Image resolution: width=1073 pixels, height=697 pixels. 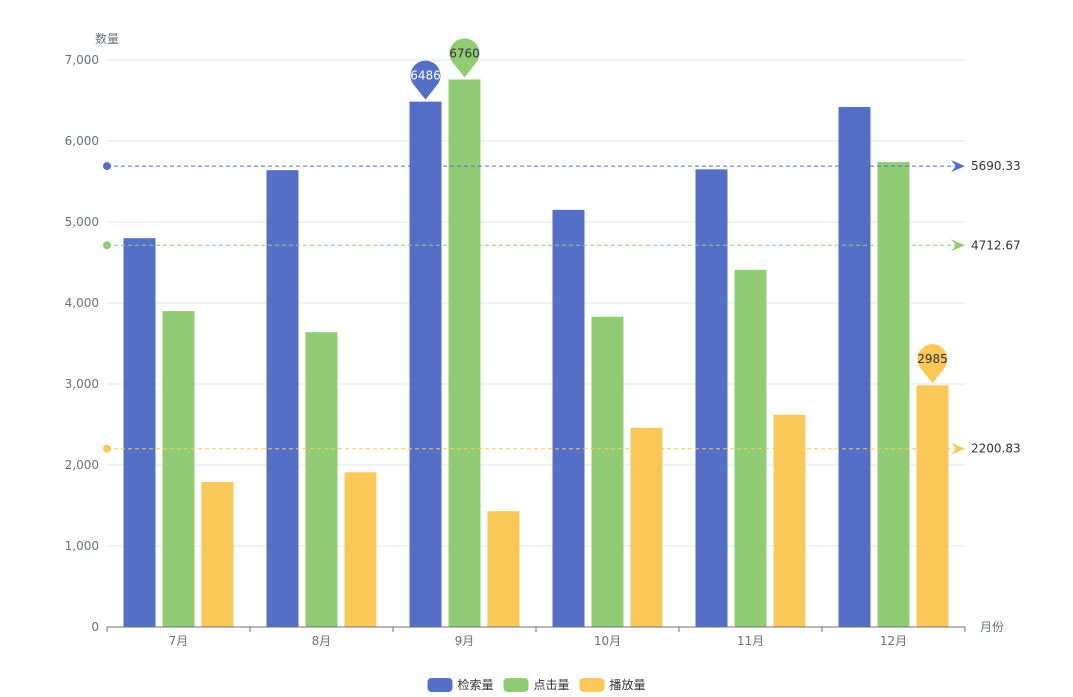 I want to click on x-axis, so click(x=536, y=629).